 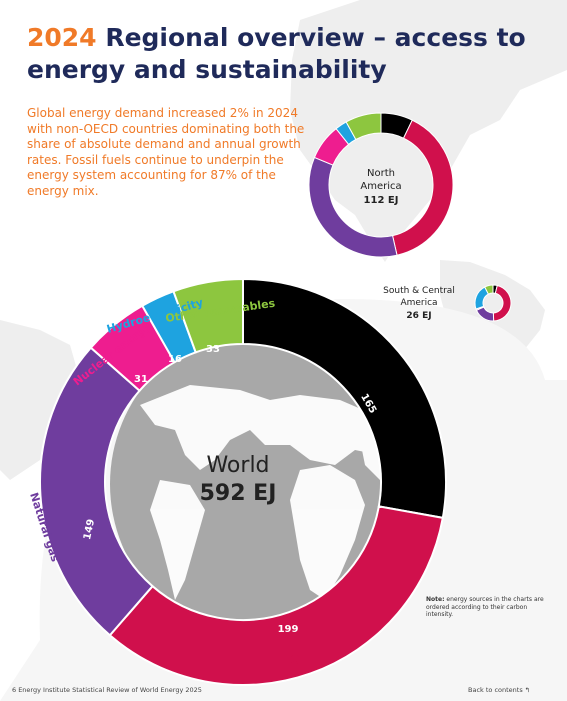 I want to click on na-total-label: 112 EJ, so click(x=381, y=200).